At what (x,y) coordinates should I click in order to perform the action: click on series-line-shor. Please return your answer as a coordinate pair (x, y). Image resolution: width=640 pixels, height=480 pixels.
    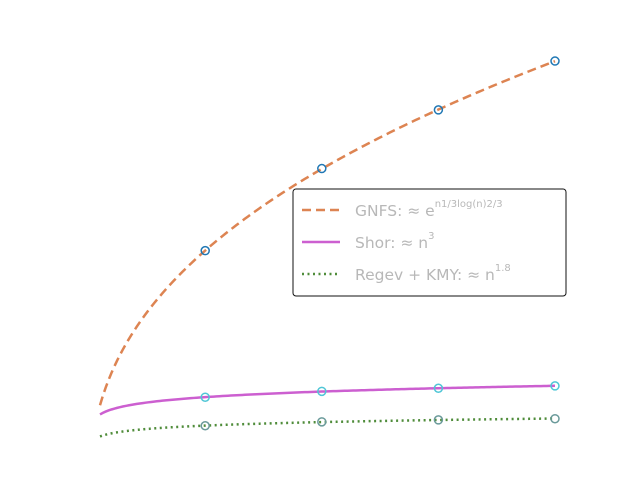
    Looking at the image, I should click on (327, 400).